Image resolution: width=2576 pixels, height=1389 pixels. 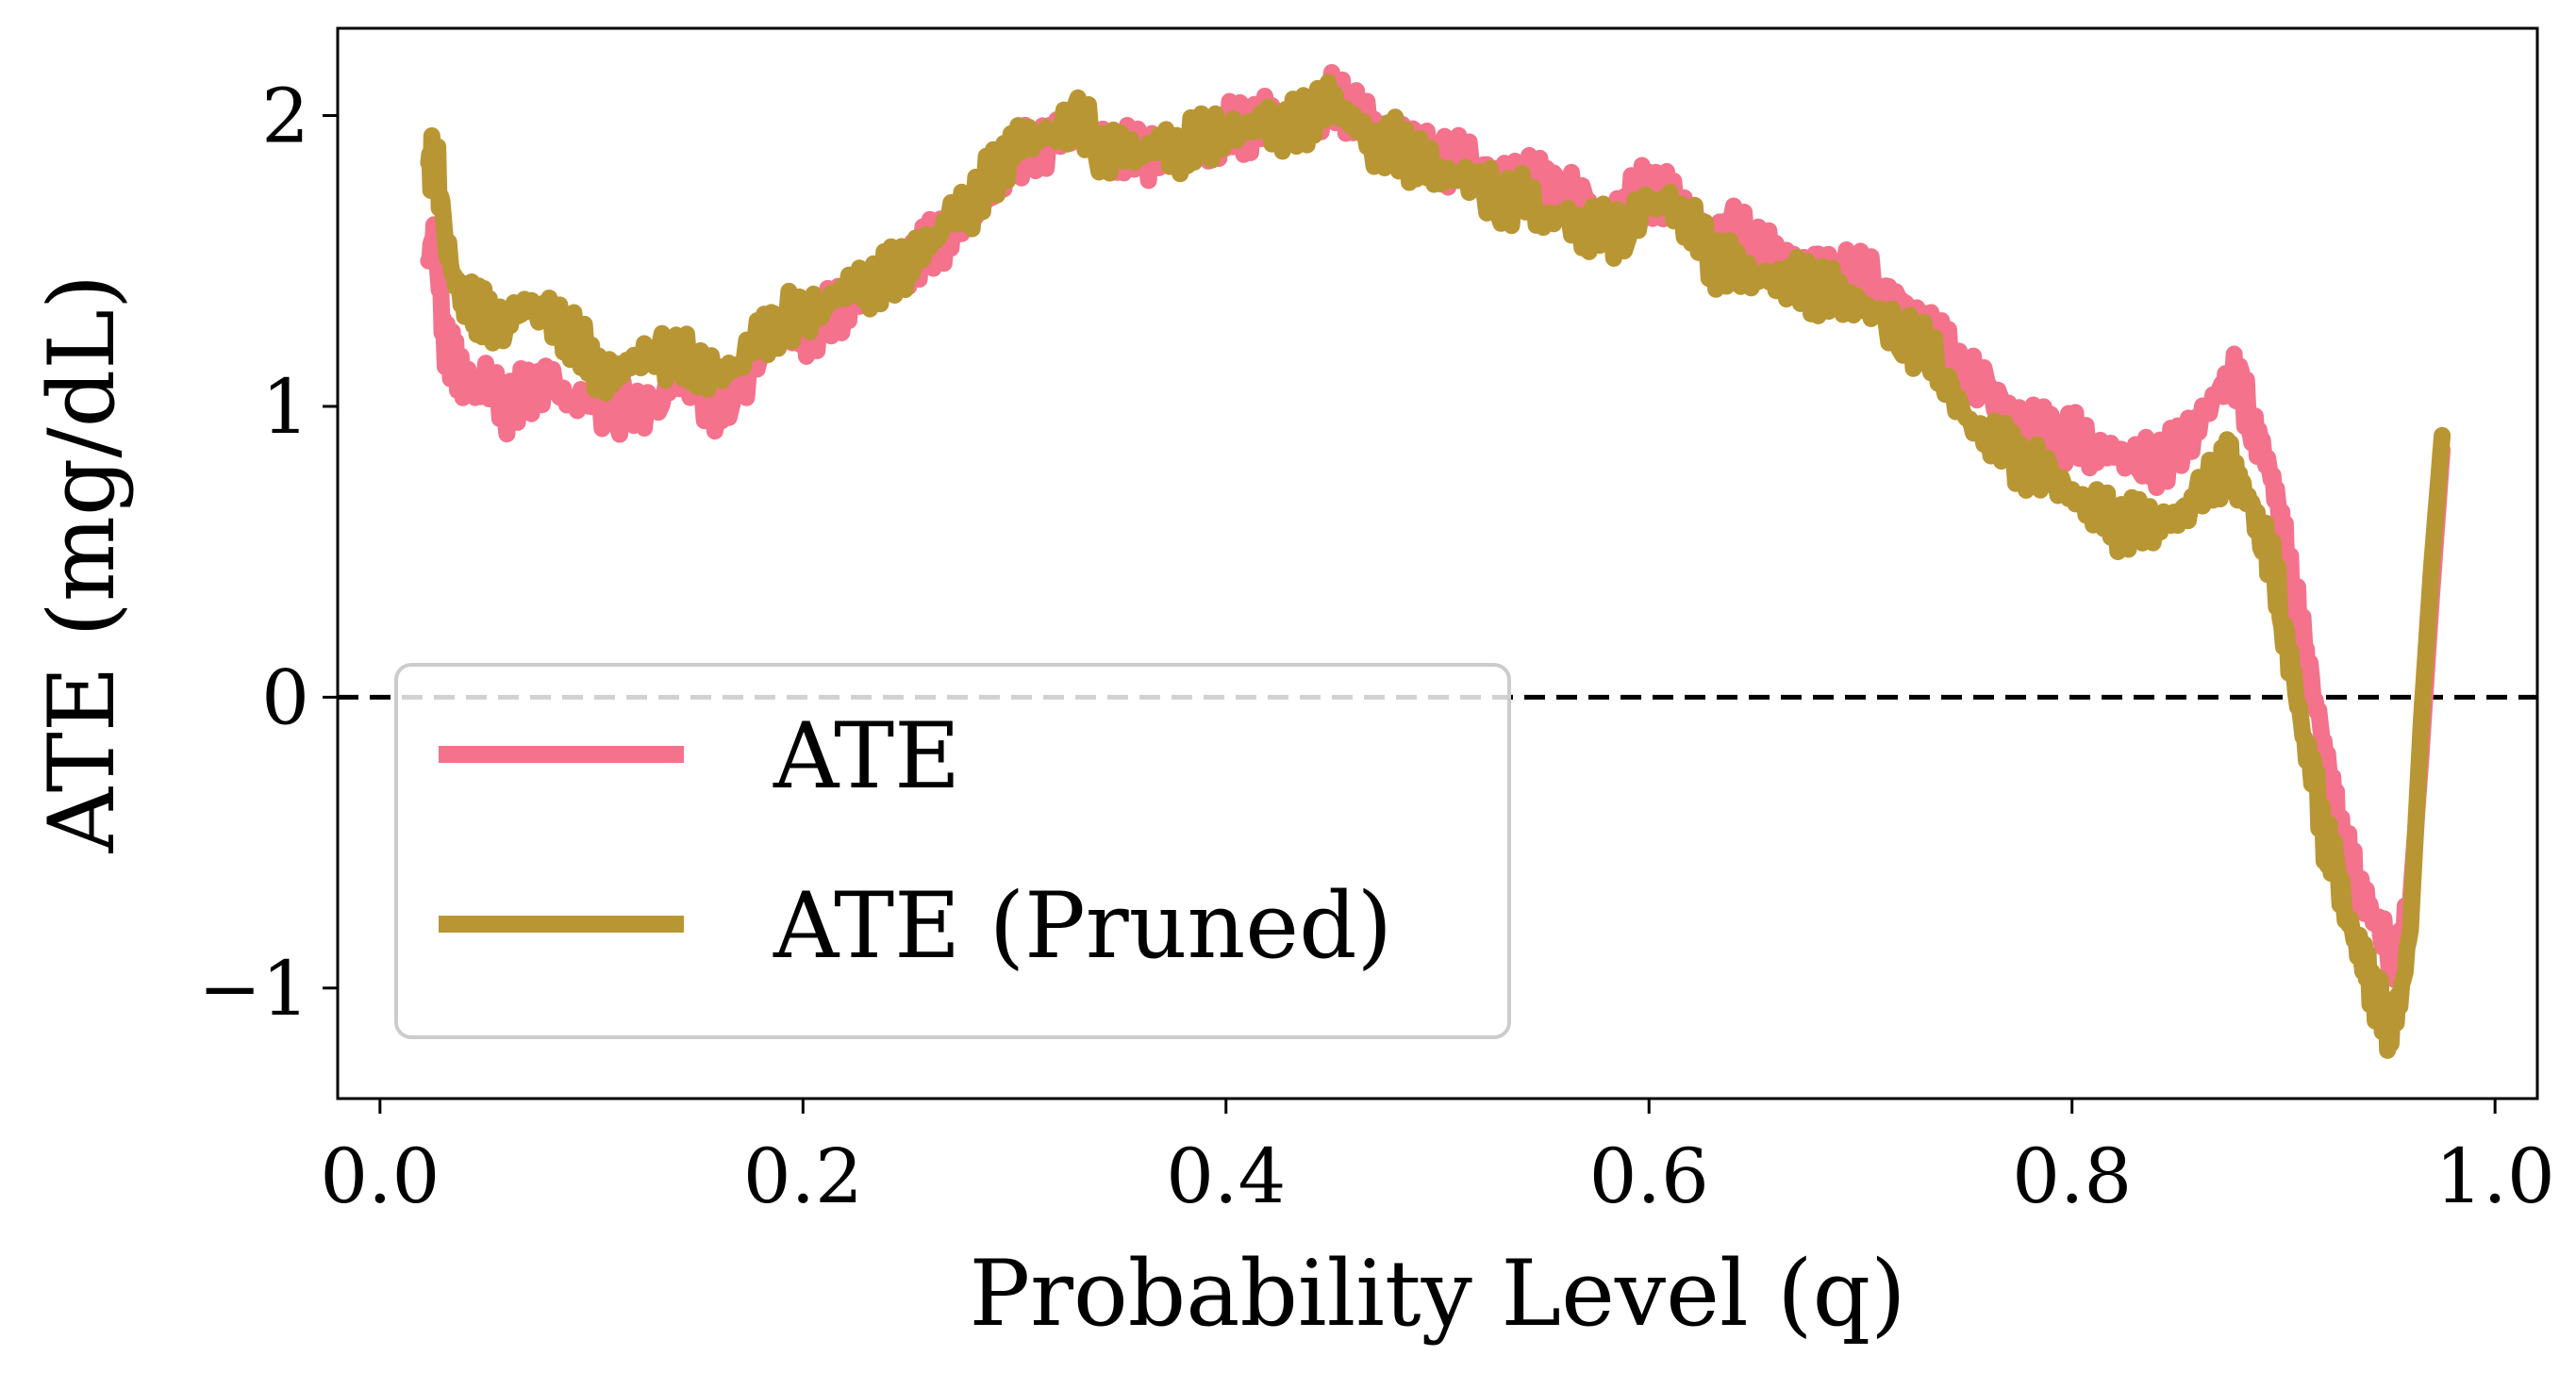 I want to click on x-tick-label: 0.6, so click(x=1649, y=1176).